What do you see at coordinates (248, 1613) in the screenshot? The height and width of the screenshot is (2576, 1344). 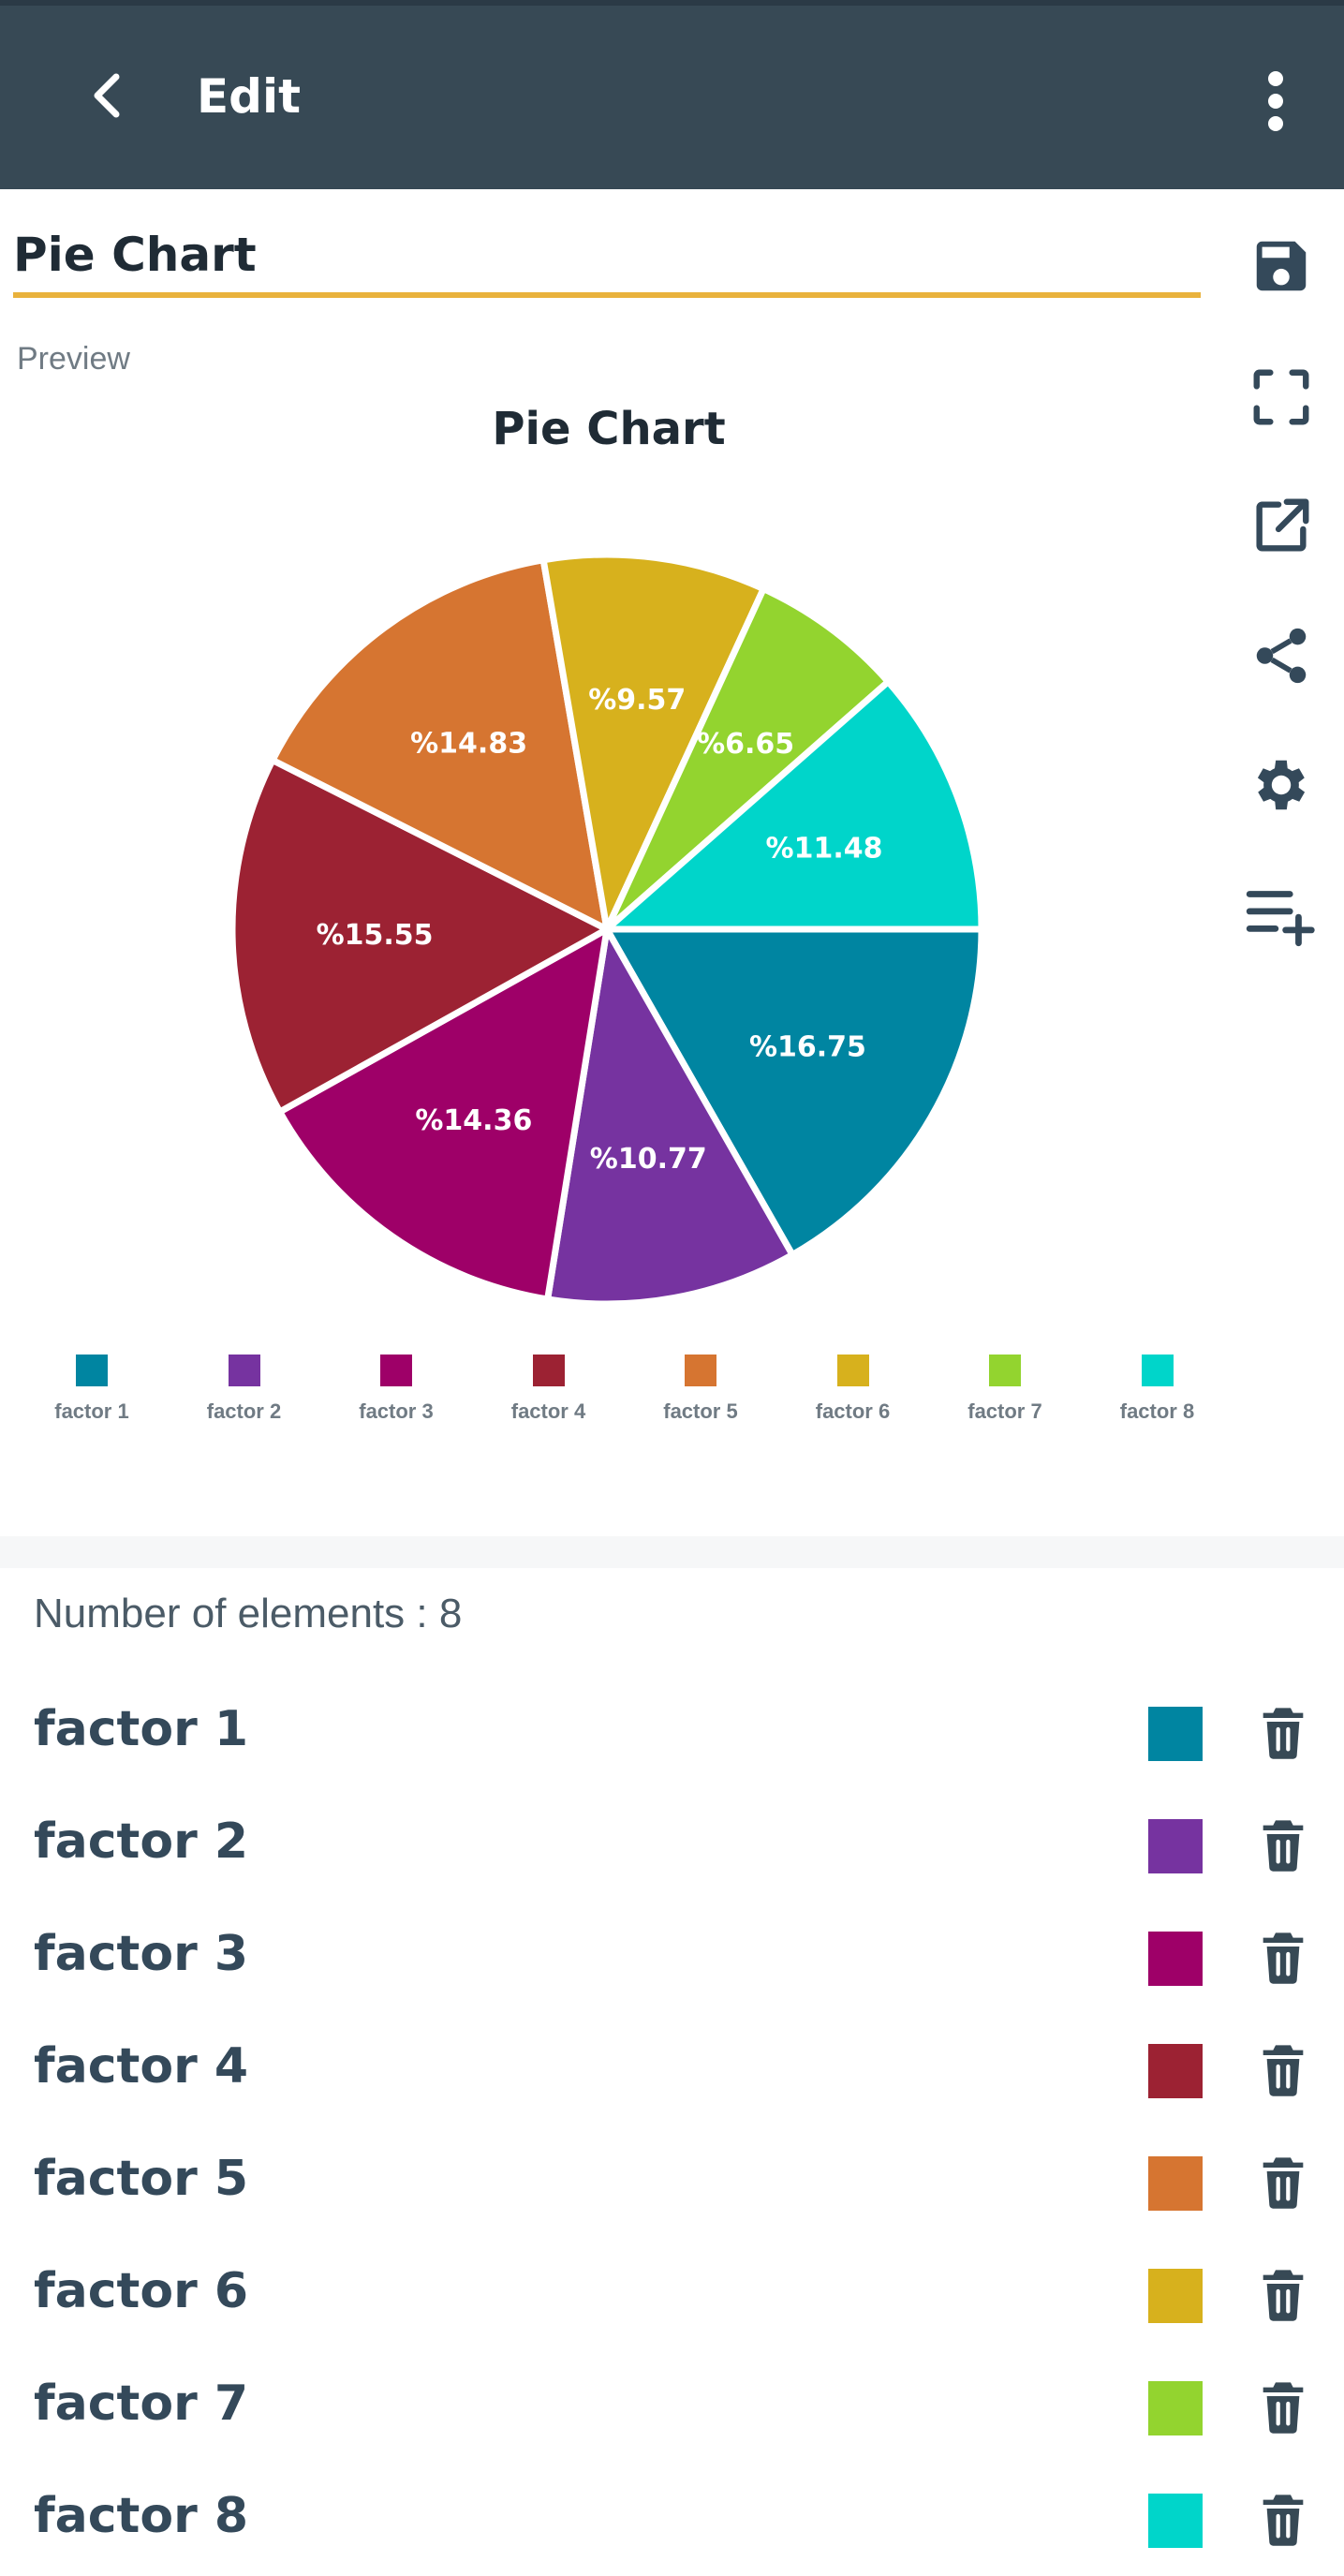 I see `element-count: Number of elements : 8` at bounding box center [248, 1613].